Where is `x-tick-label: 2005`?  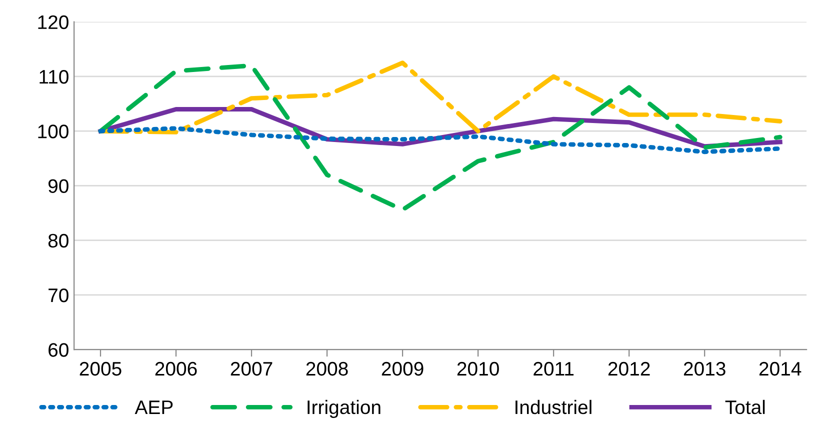
x-tick-label: 2005 is located at coordinates (101, 369).